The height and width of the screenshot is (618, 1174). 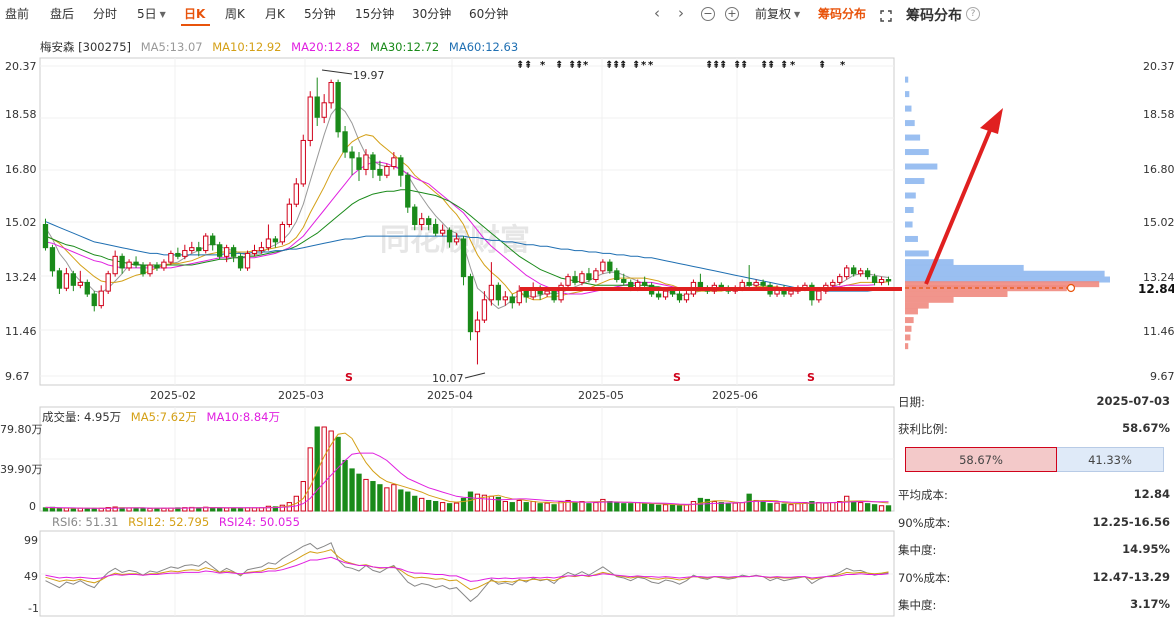 I want to click on concentration90-key: 集中度:, so click(x=917, y=550).